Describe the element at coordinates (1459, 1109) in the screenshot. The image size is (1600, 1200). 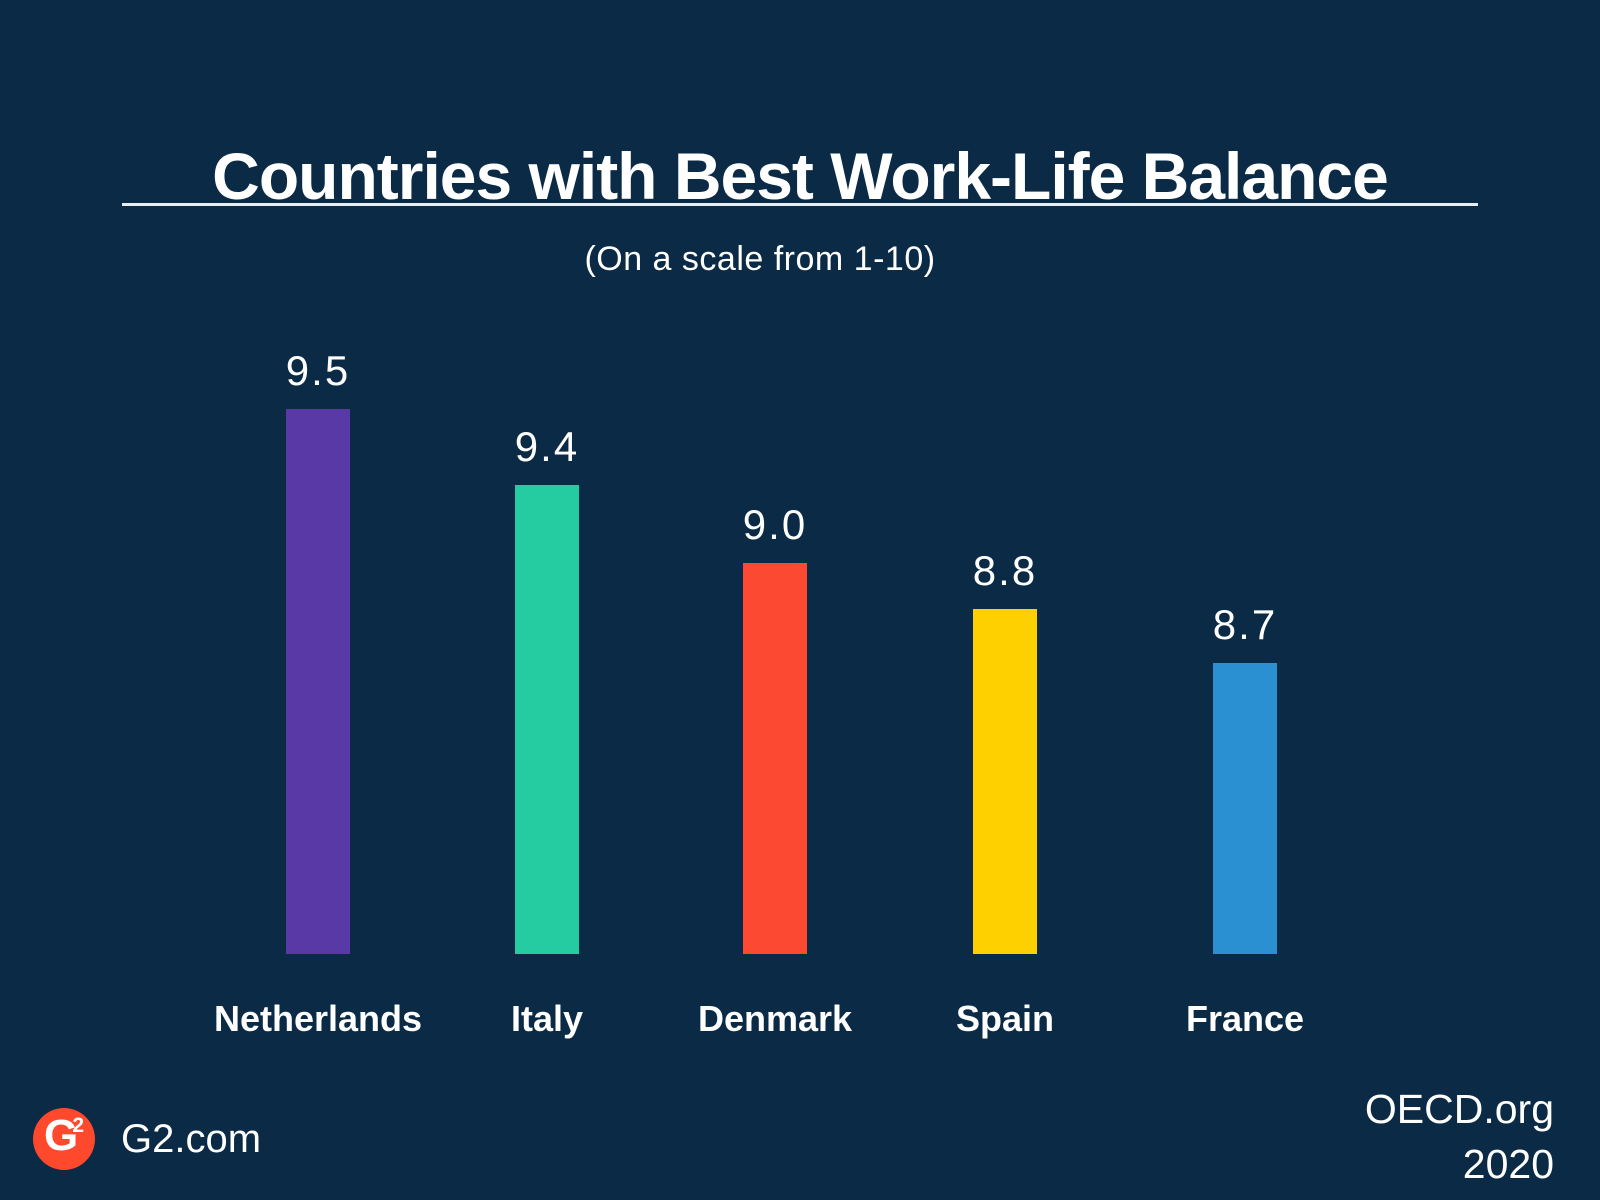
I see `source-name: OECD.org` at that location.